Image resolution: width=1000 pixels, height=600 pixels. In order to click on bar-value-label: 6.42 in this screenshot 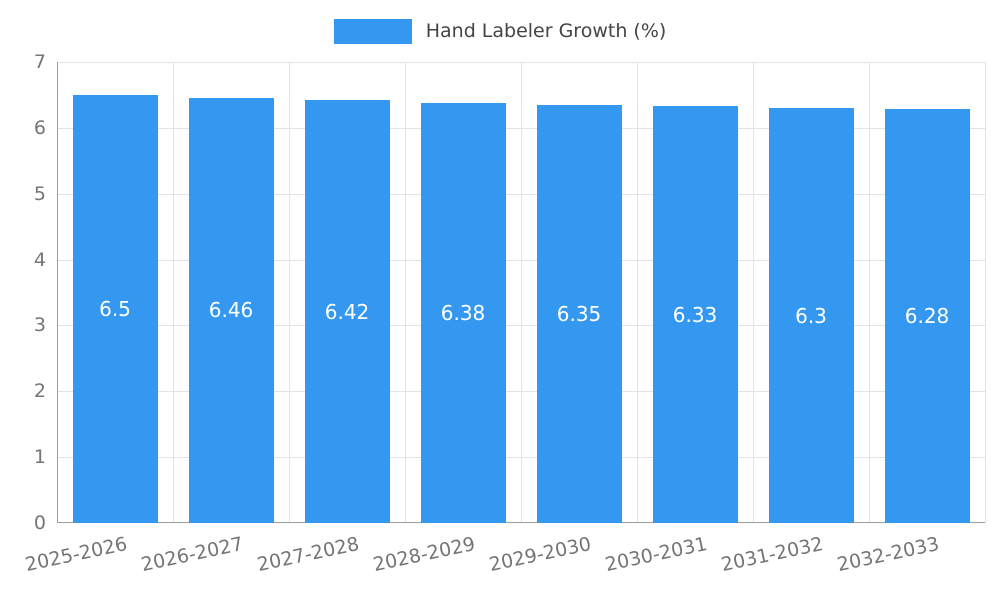, I will do `click(347, 311)`.